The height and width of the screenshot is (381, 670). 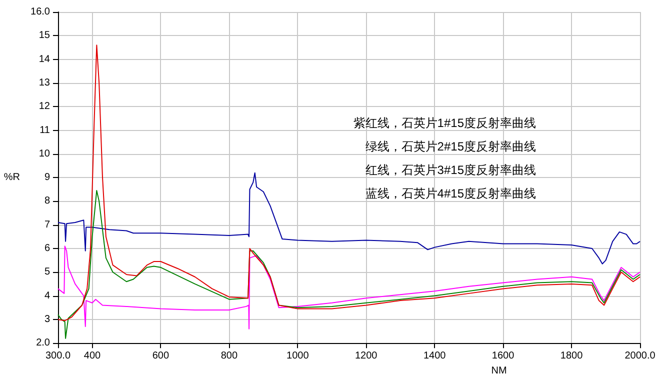 What do you see at coordinates (434, 356) in the screenshot?
I see `x-tick-label: 1400` at bounding box center [434, 356].